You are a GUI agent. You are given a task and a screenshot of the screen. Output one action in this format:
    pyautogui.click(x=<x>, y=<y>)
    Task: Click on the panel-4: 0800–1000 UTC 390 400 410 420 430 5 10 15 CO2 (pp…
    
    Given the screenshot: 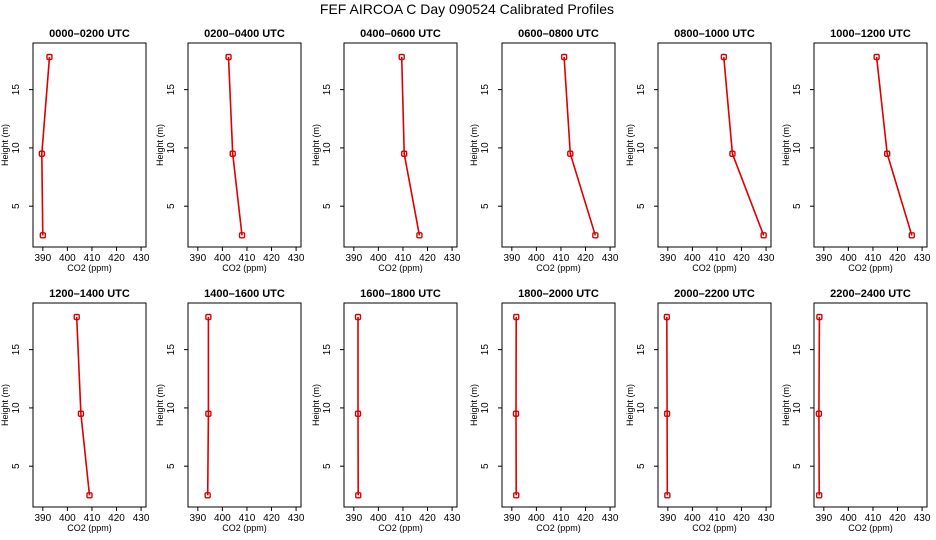 What is the action you would take?
    pyautogui.click(x=700, y=150)
    